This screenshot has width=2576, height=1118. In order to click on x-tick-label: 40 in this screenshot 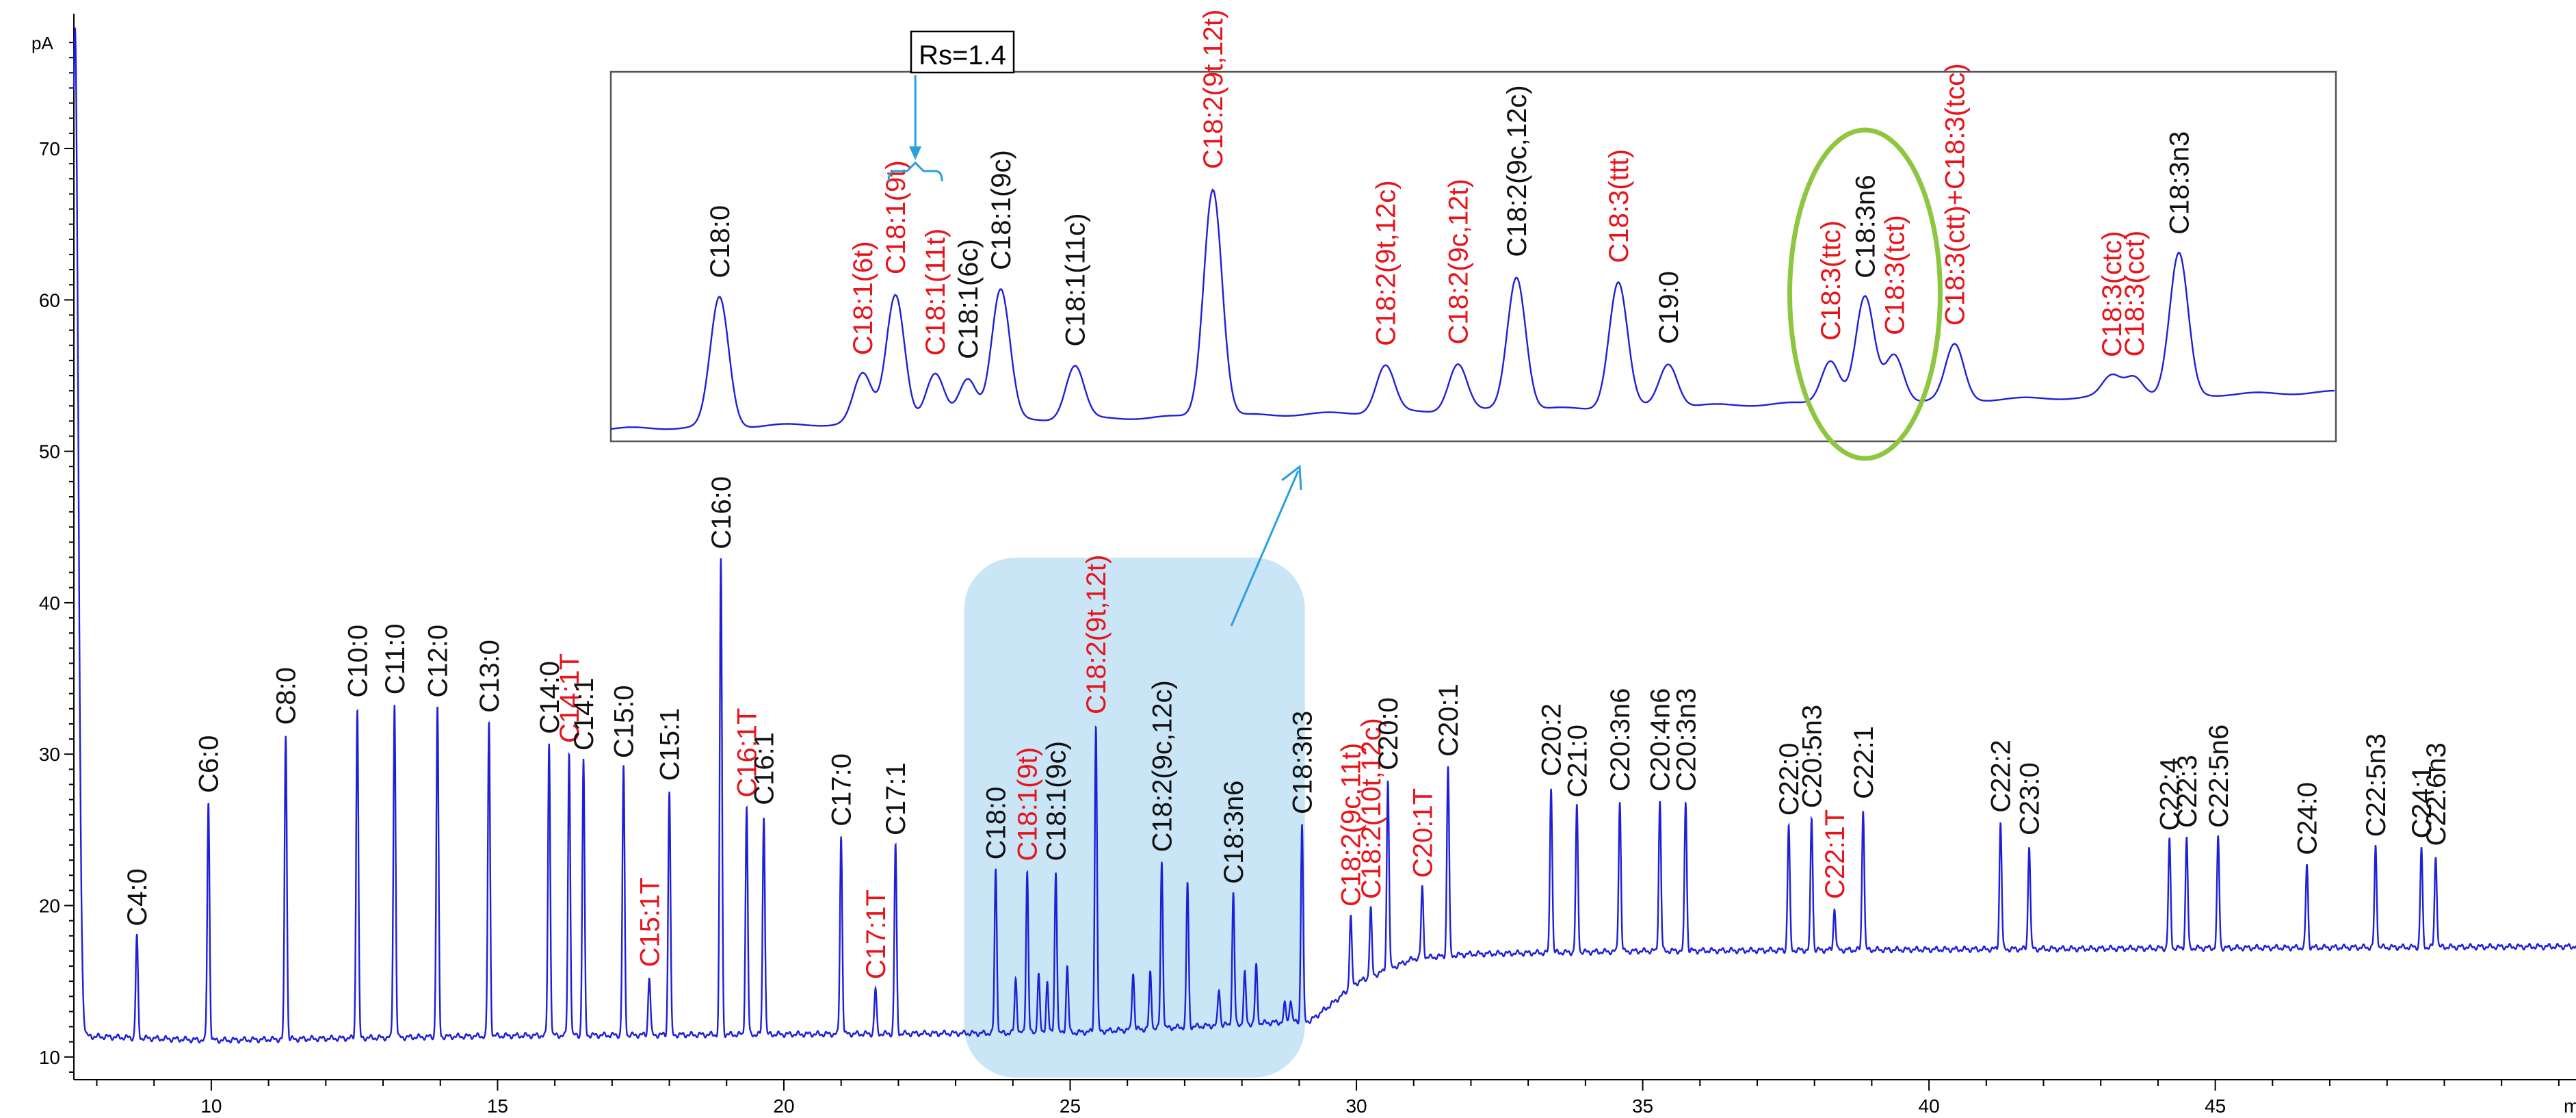, I will do `click(1929, 1106)`.